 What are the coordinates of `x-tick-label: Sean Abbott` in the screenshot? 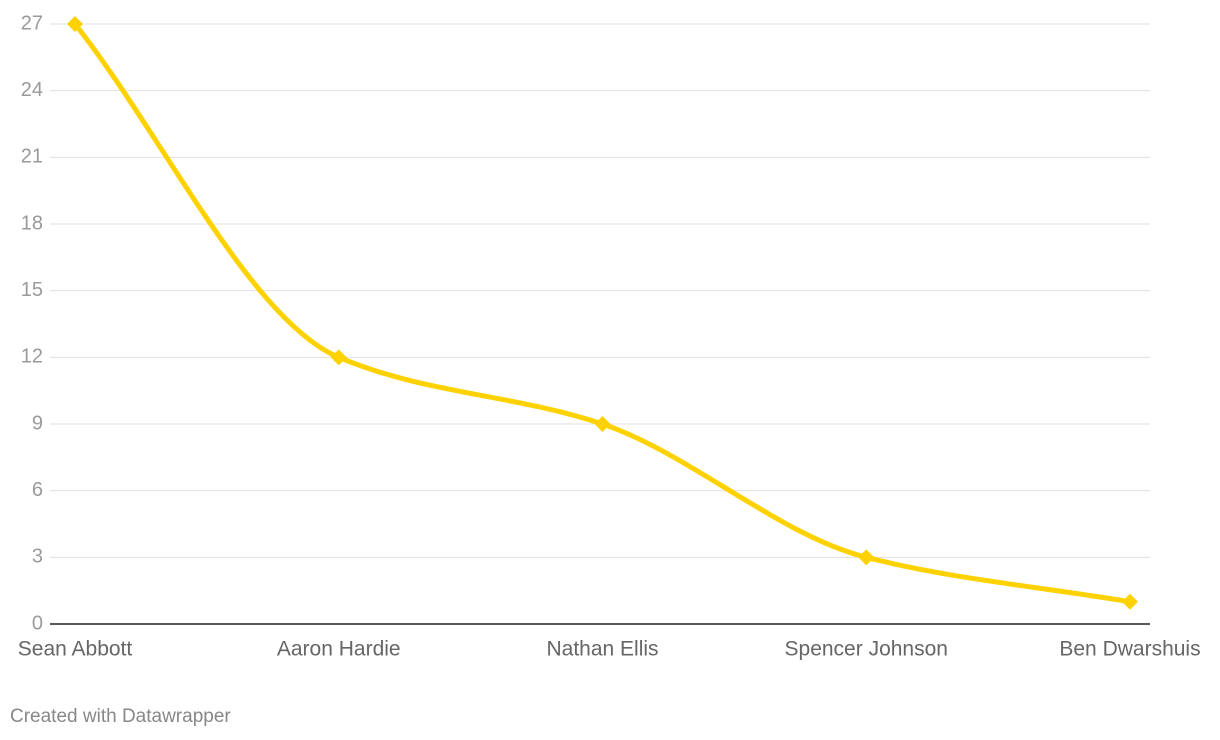 It's located at (75, 649).